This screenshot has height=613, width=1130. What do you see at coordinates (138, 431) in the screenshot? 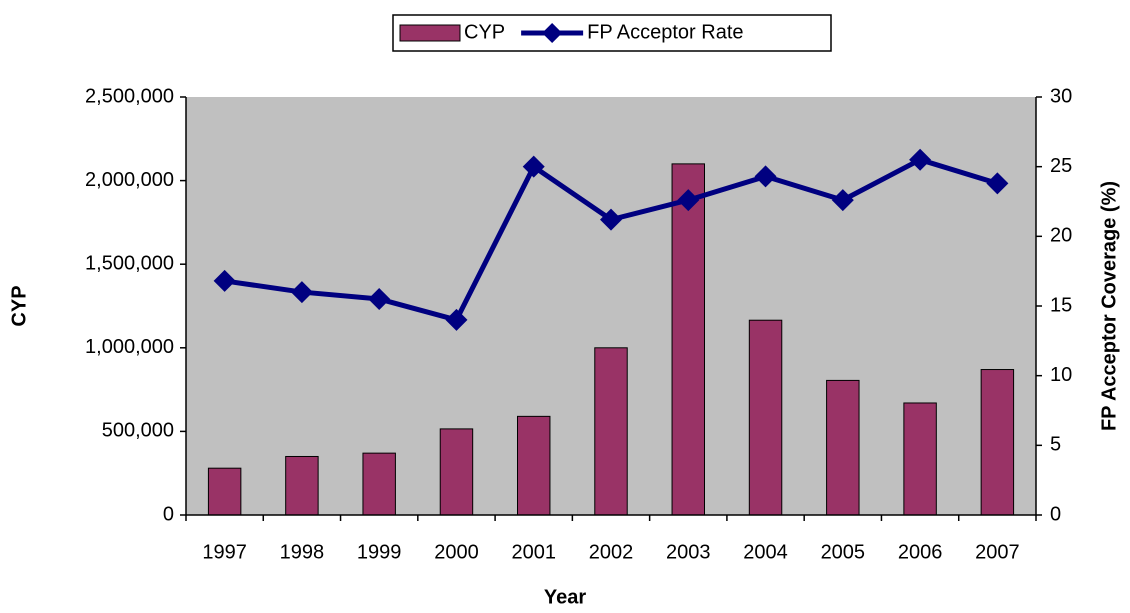
I see `y-tick-label: 500,000` at bounding box center [138, 431].